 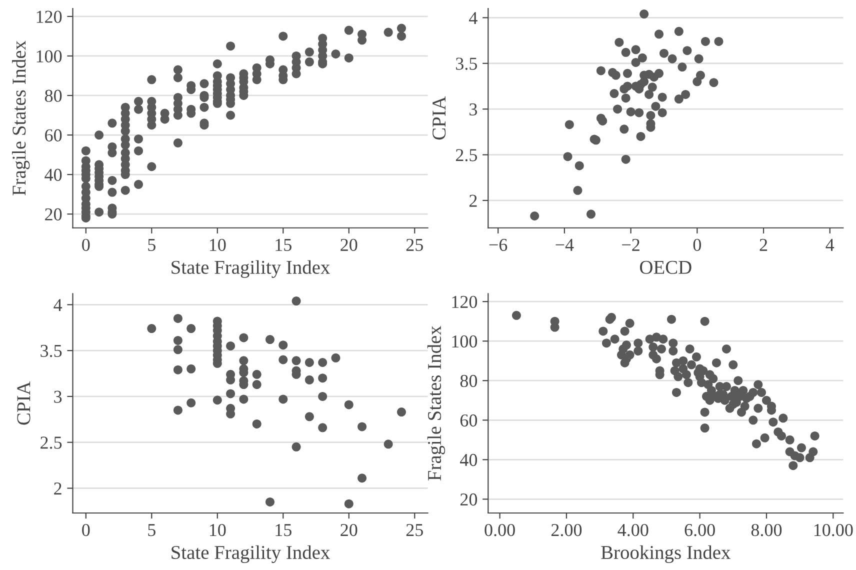 What do you see at coordinates (499, 530) in the screenshot?
I see `x-tick-label: 0.00` at bounding box center [499, 530].